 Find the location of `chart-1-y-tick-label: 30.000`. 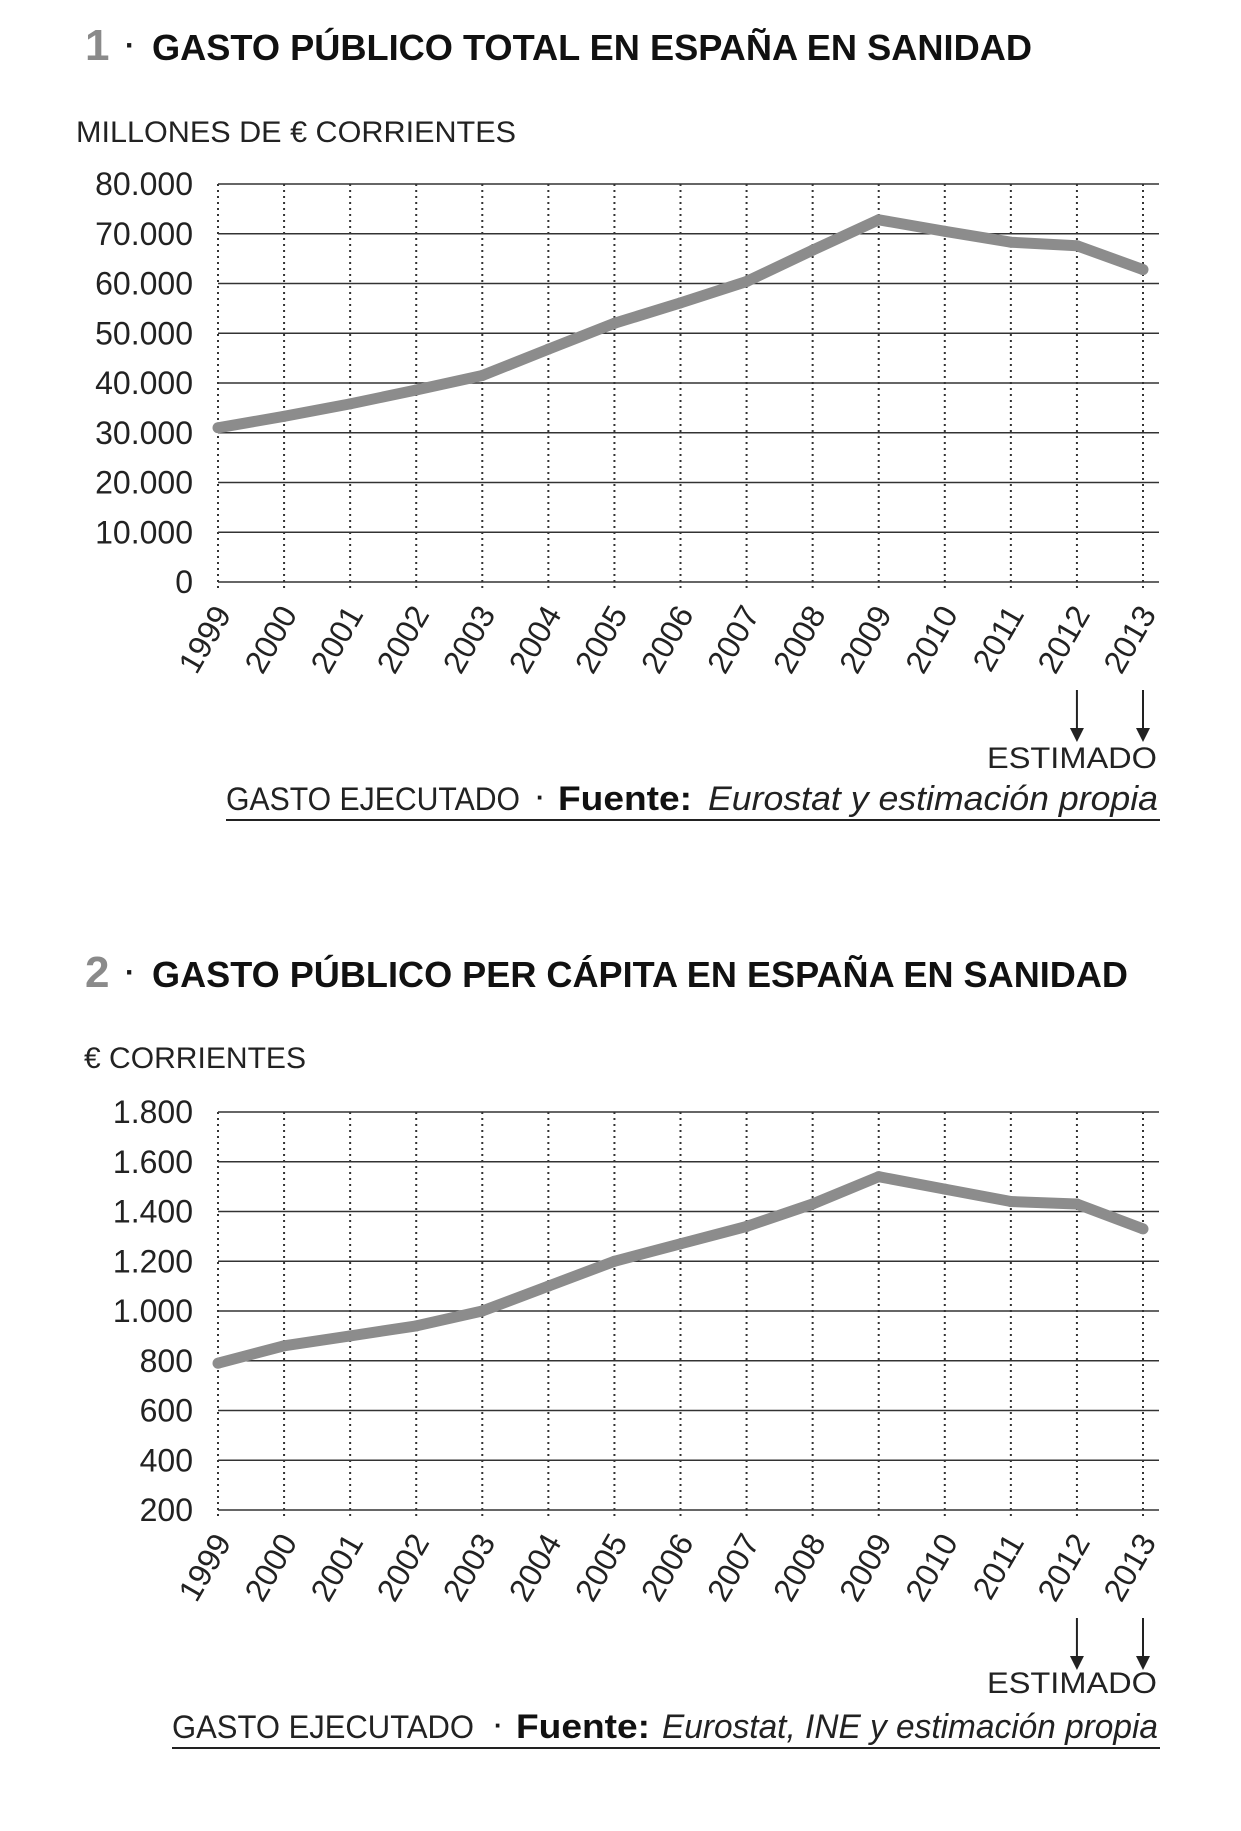

chart-1-y-tick-label: 30.000 is located at coordinates (144, 433).